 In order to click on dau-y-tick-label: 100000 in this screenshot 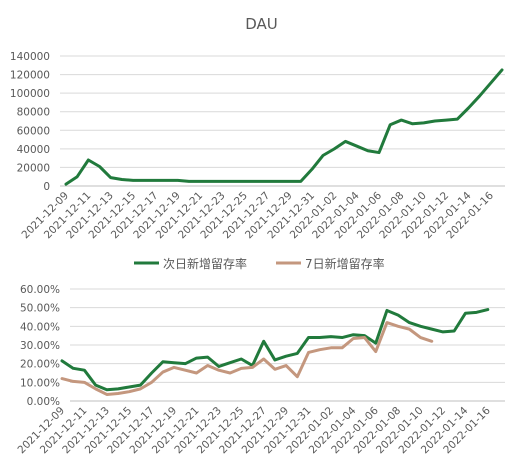, I will do `click(30, 94)`.